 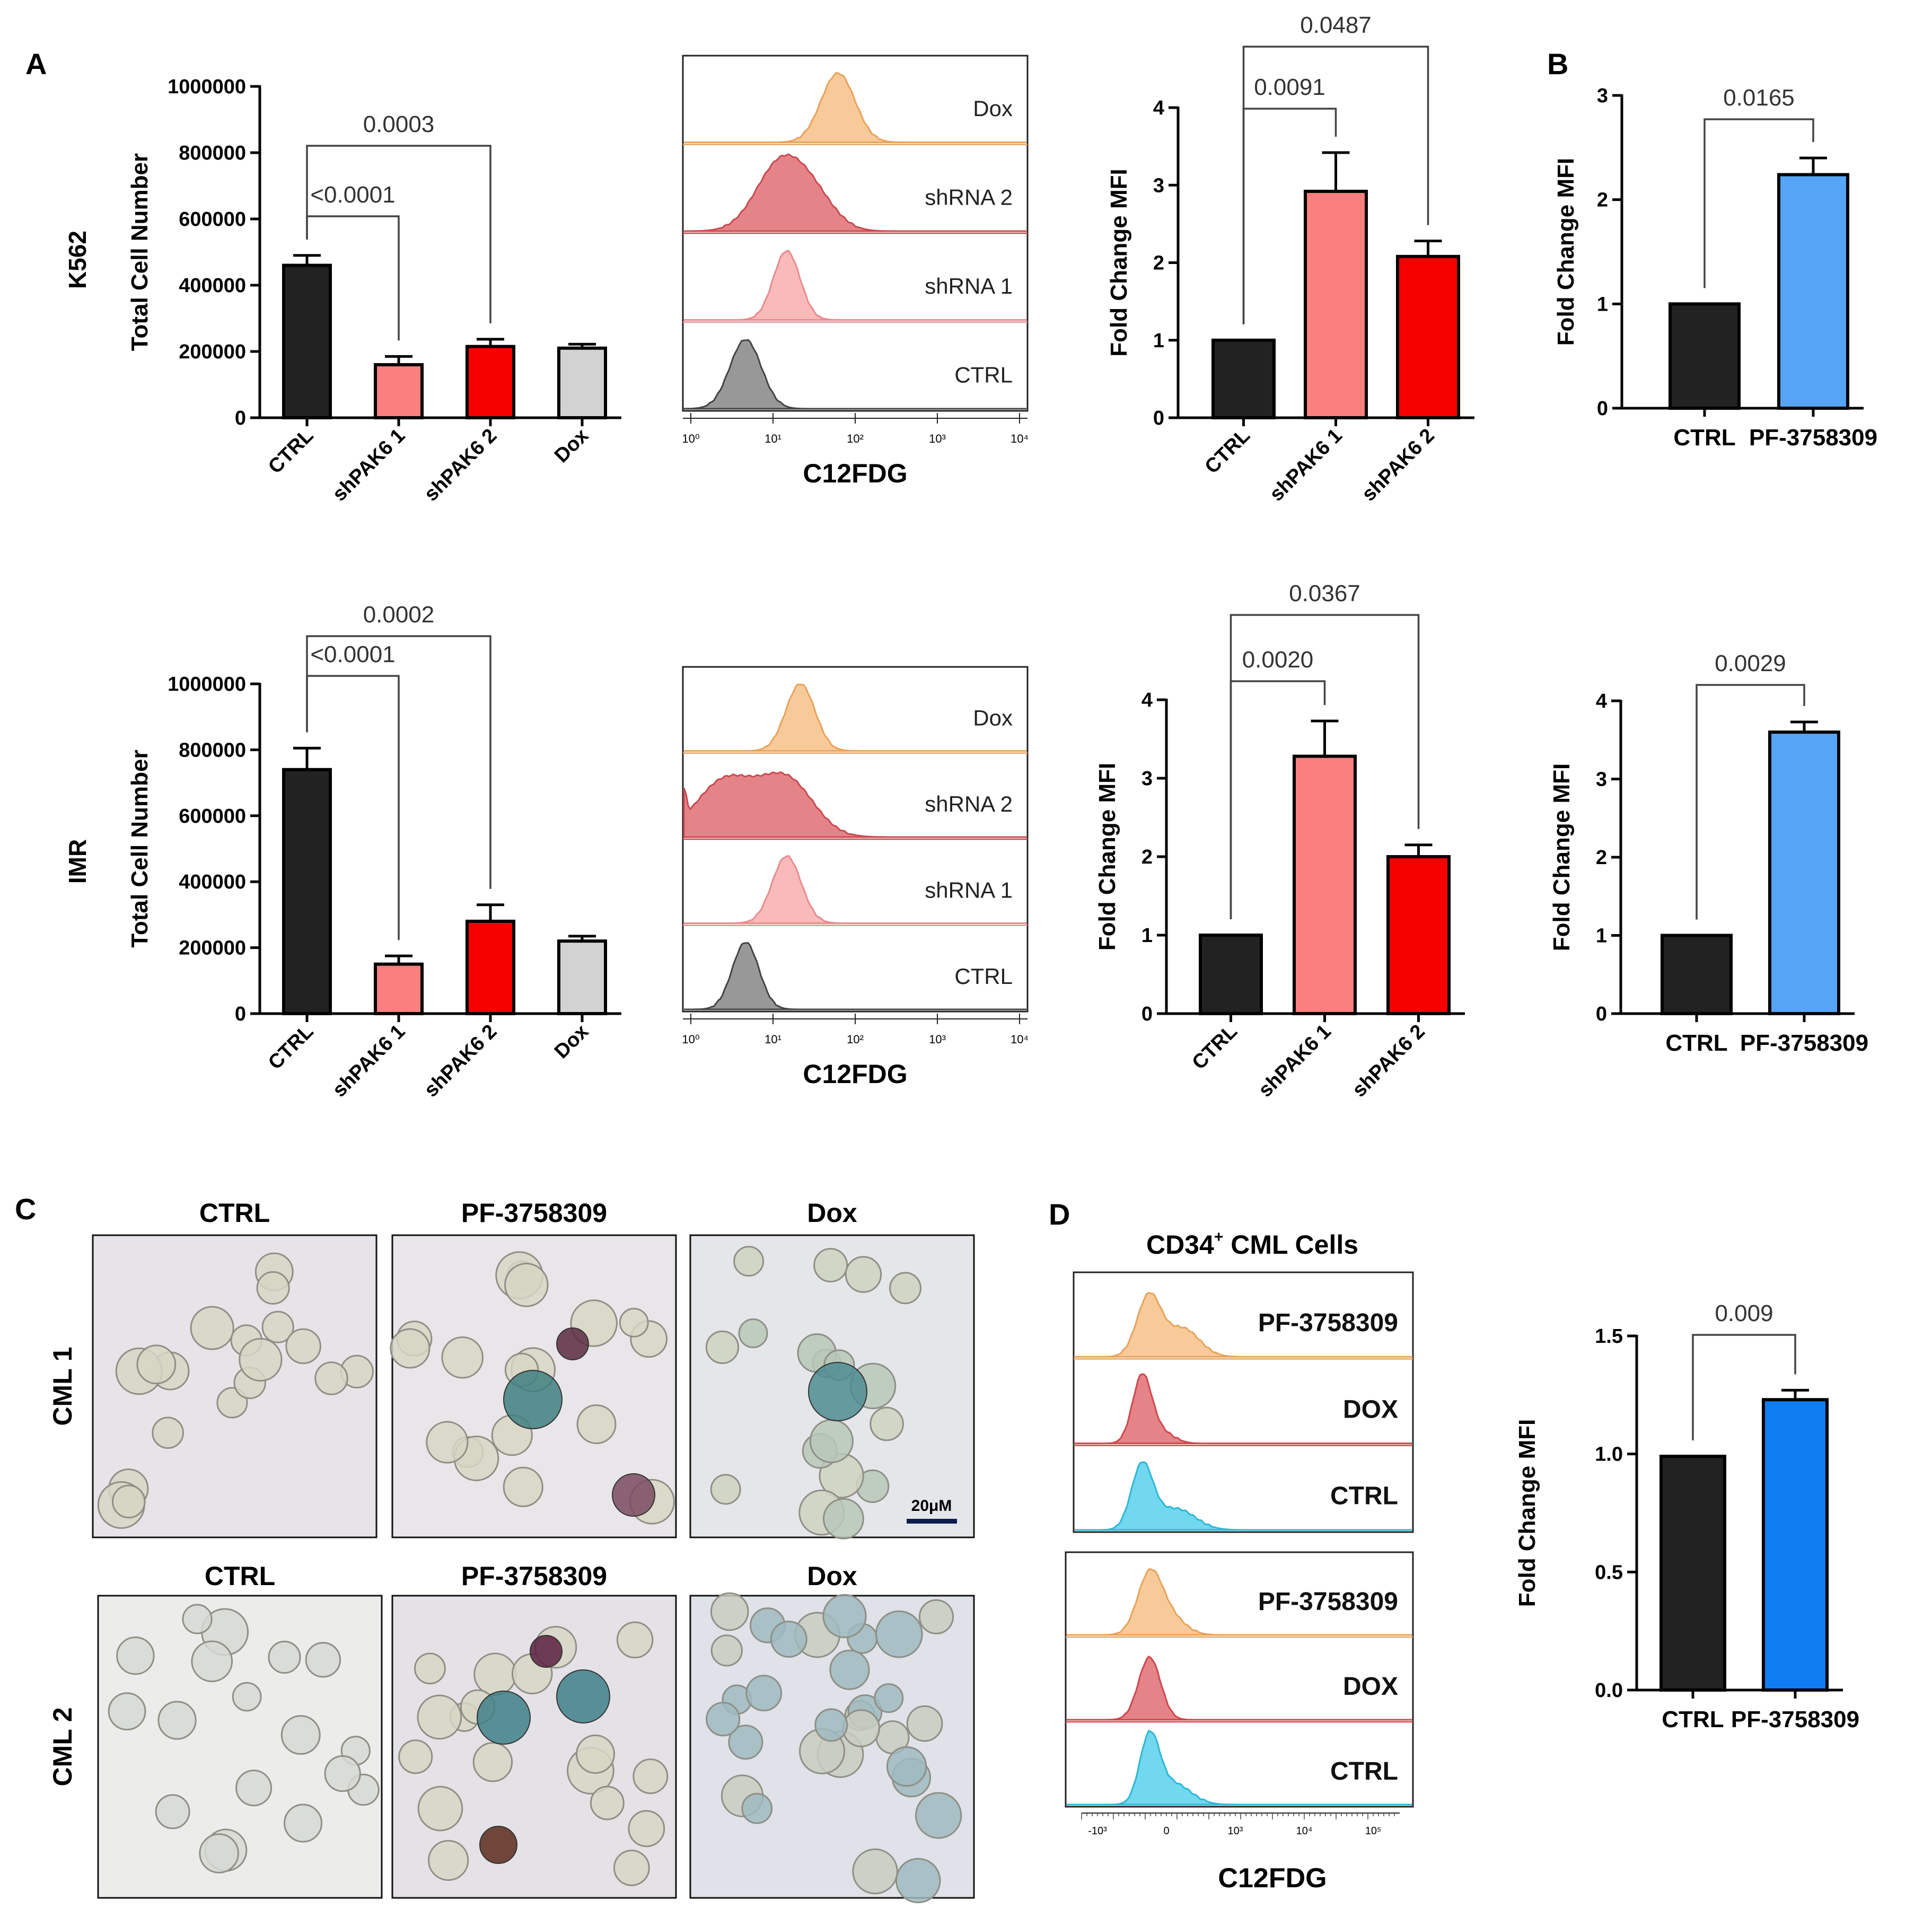 I want to click on y-tick-label: 1.5, so click(x=1609, y=1336).